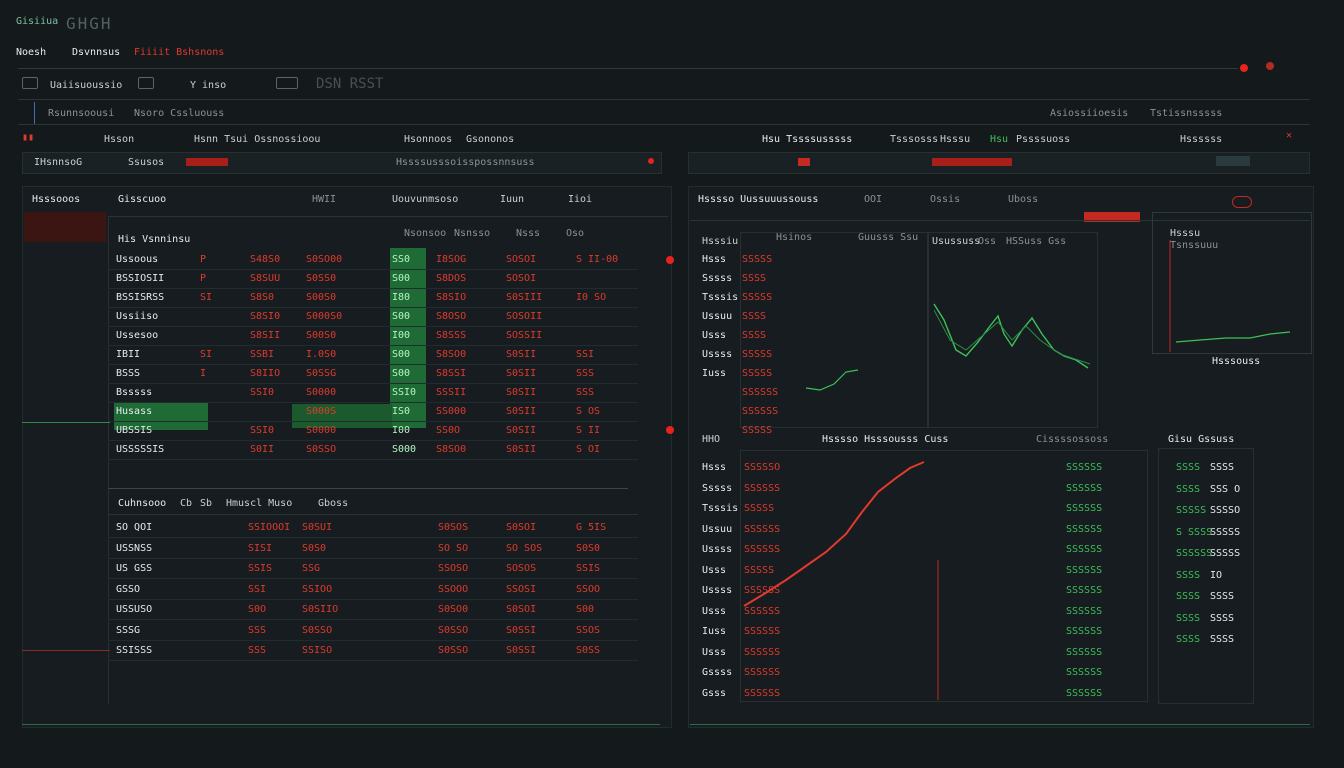 The width and height of the screenshot is (1344, 768). Describe the element at coordinates (1233, 161) in the screenshot. I see `right-filter-box` at that location.